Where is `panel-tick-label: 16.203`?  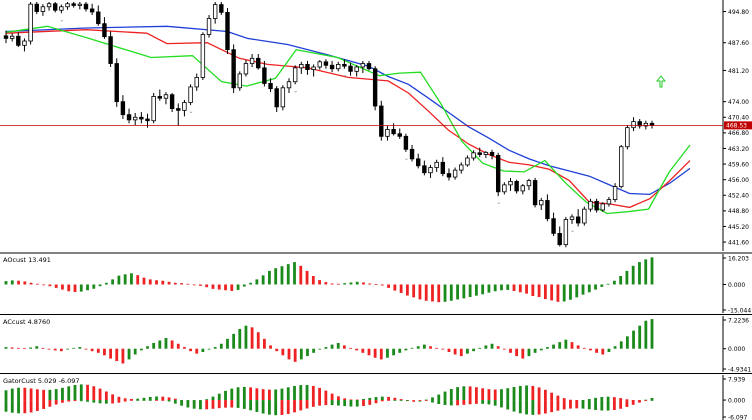
panel-tick-label: 16.203 is located at coordinates (738, 258).